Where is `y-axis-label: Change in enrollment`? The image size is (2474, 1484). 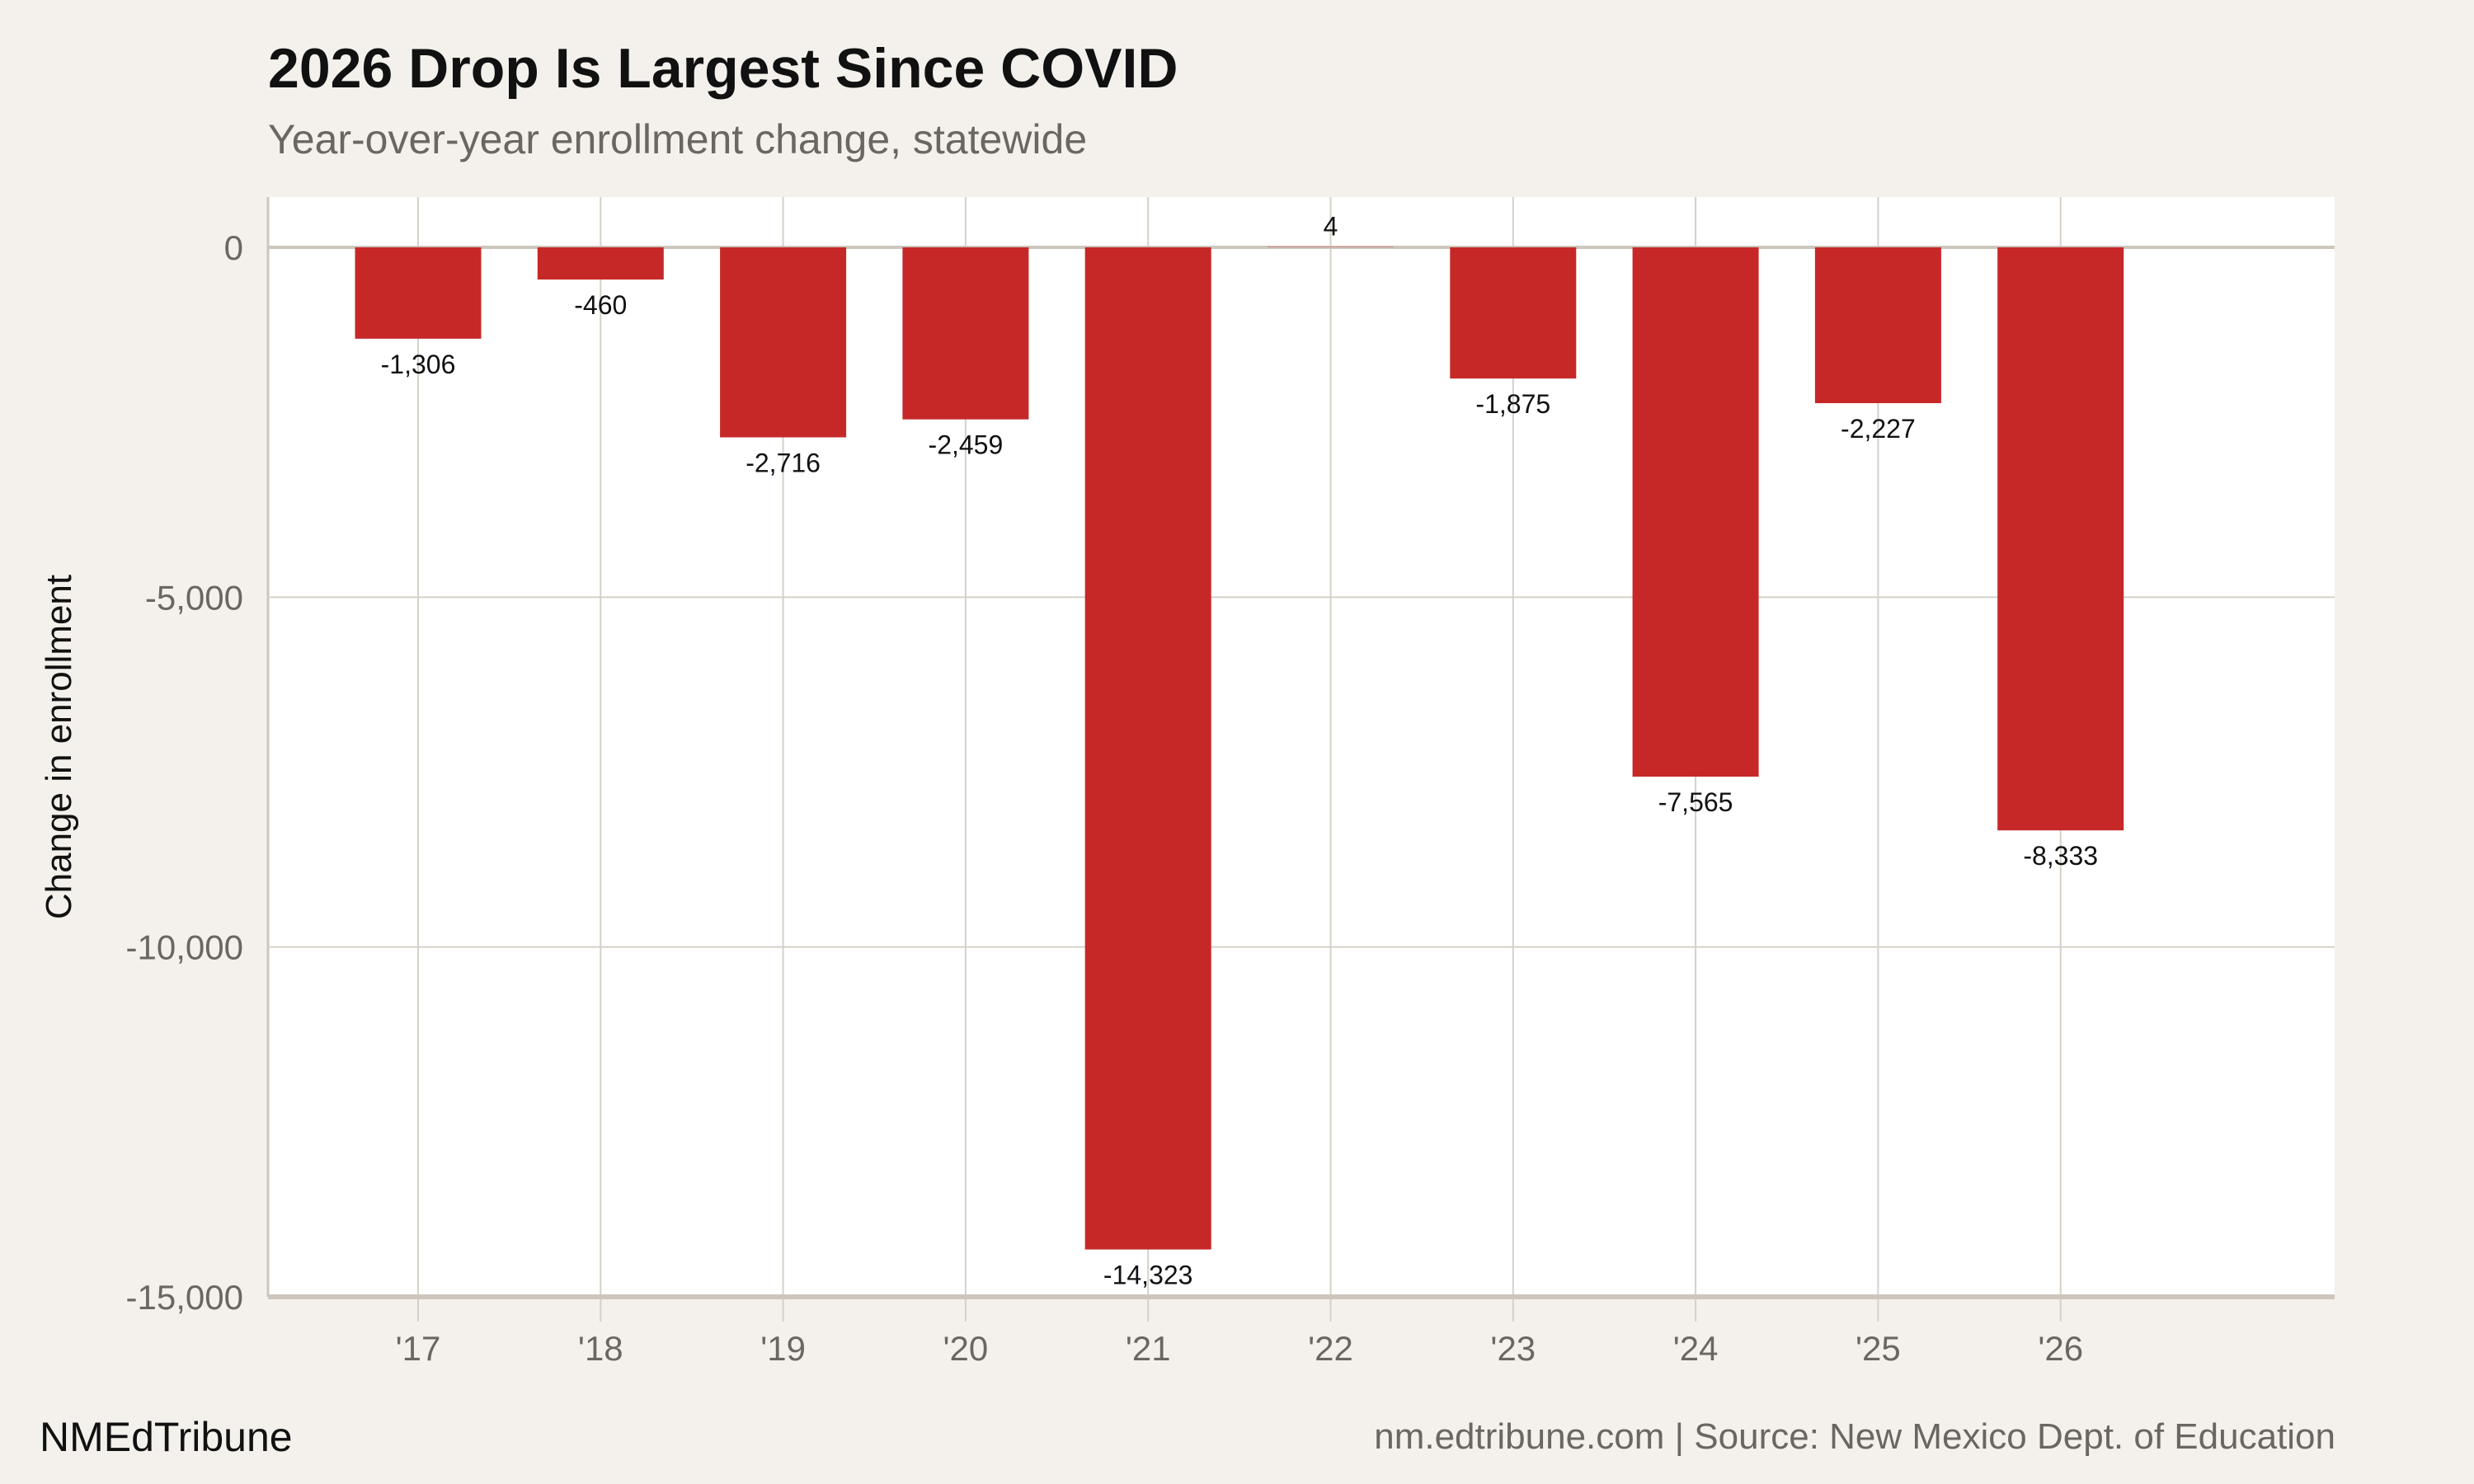 y-axis-label: Change in enrollment is located at coordinates (59, 747).